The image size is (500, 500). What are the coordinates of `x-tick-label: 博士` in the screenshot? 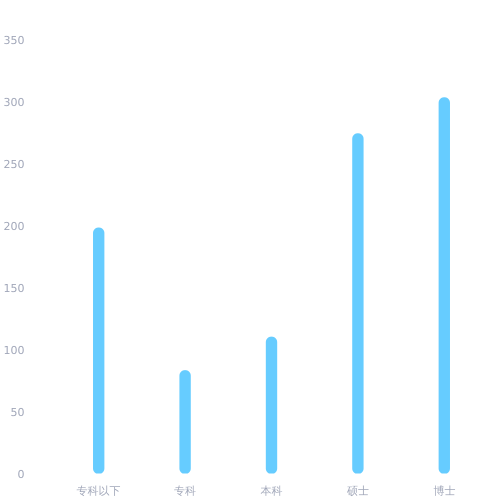 It's located at (444, 491).